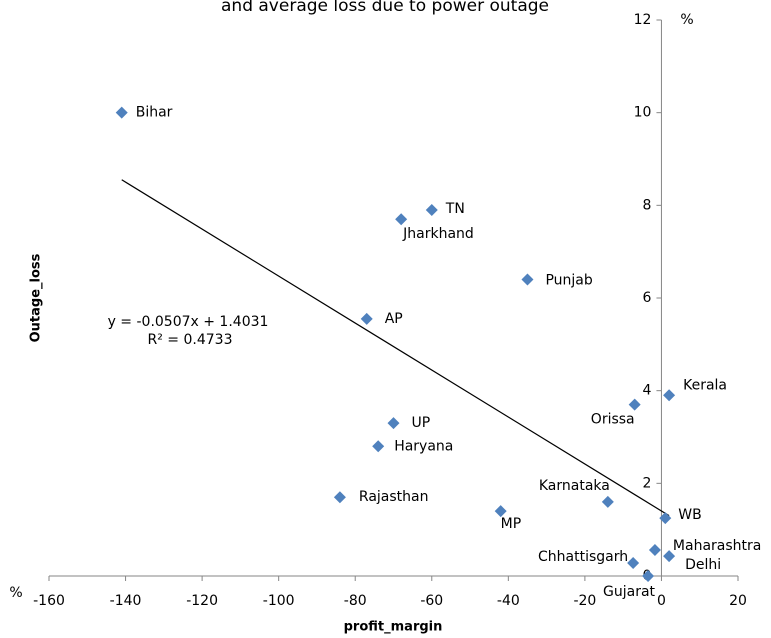 The image size is (771, 638). Describe the element at coordinates (393, 627) in the screenshot. I see `x-axis-label: profit_margin` at that location.